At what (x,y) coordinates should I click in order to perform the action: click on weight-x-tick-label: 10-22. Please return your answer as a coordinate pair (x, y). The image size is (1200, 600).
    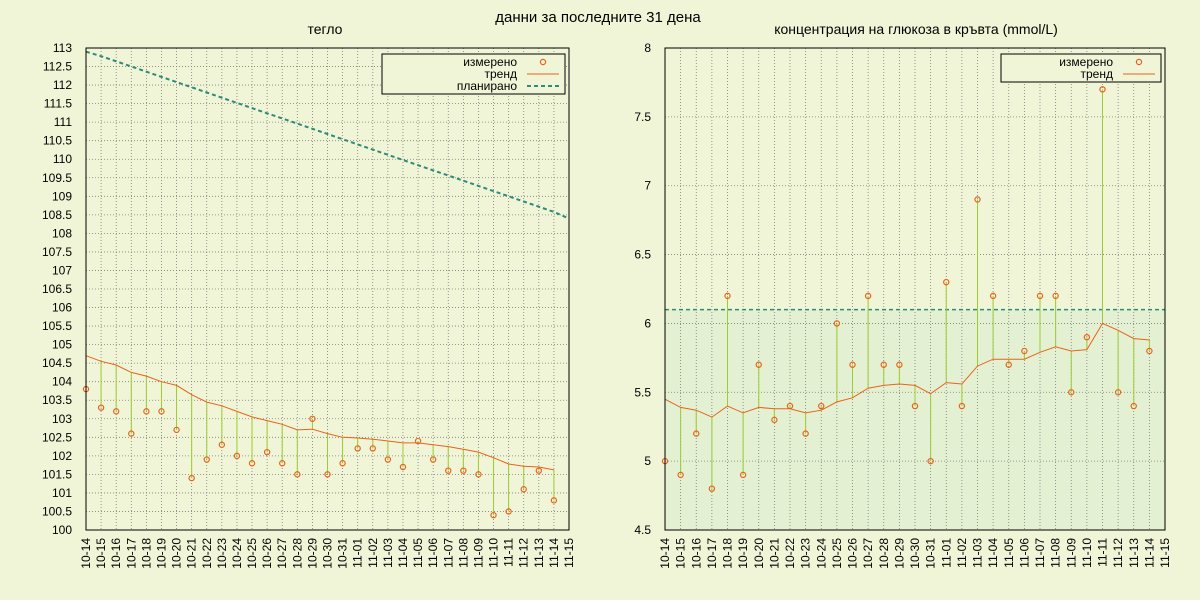
    Looking at the image, I should click on (207, 553).